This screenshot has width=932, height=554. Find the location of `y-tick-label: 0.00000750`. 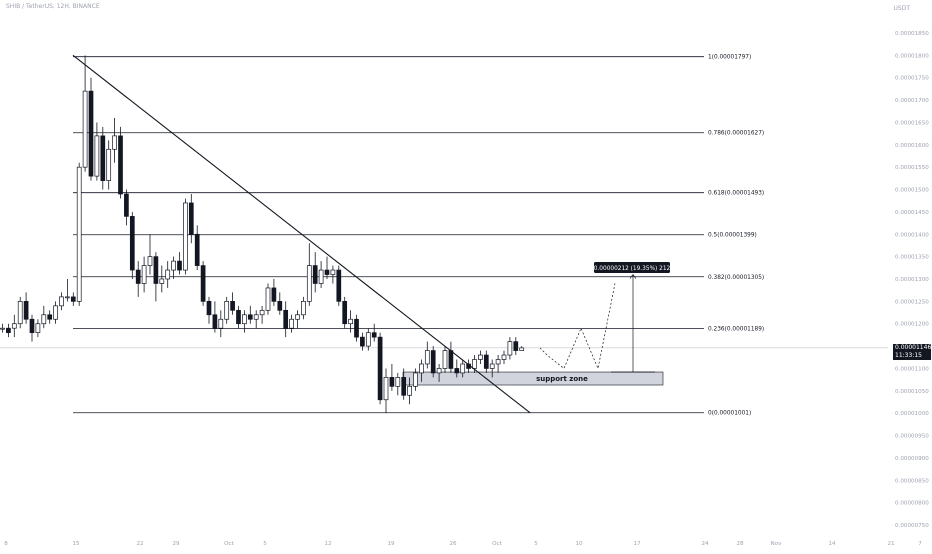

y-tick-label: 0.00000750 is located at coordinates (912, 526).